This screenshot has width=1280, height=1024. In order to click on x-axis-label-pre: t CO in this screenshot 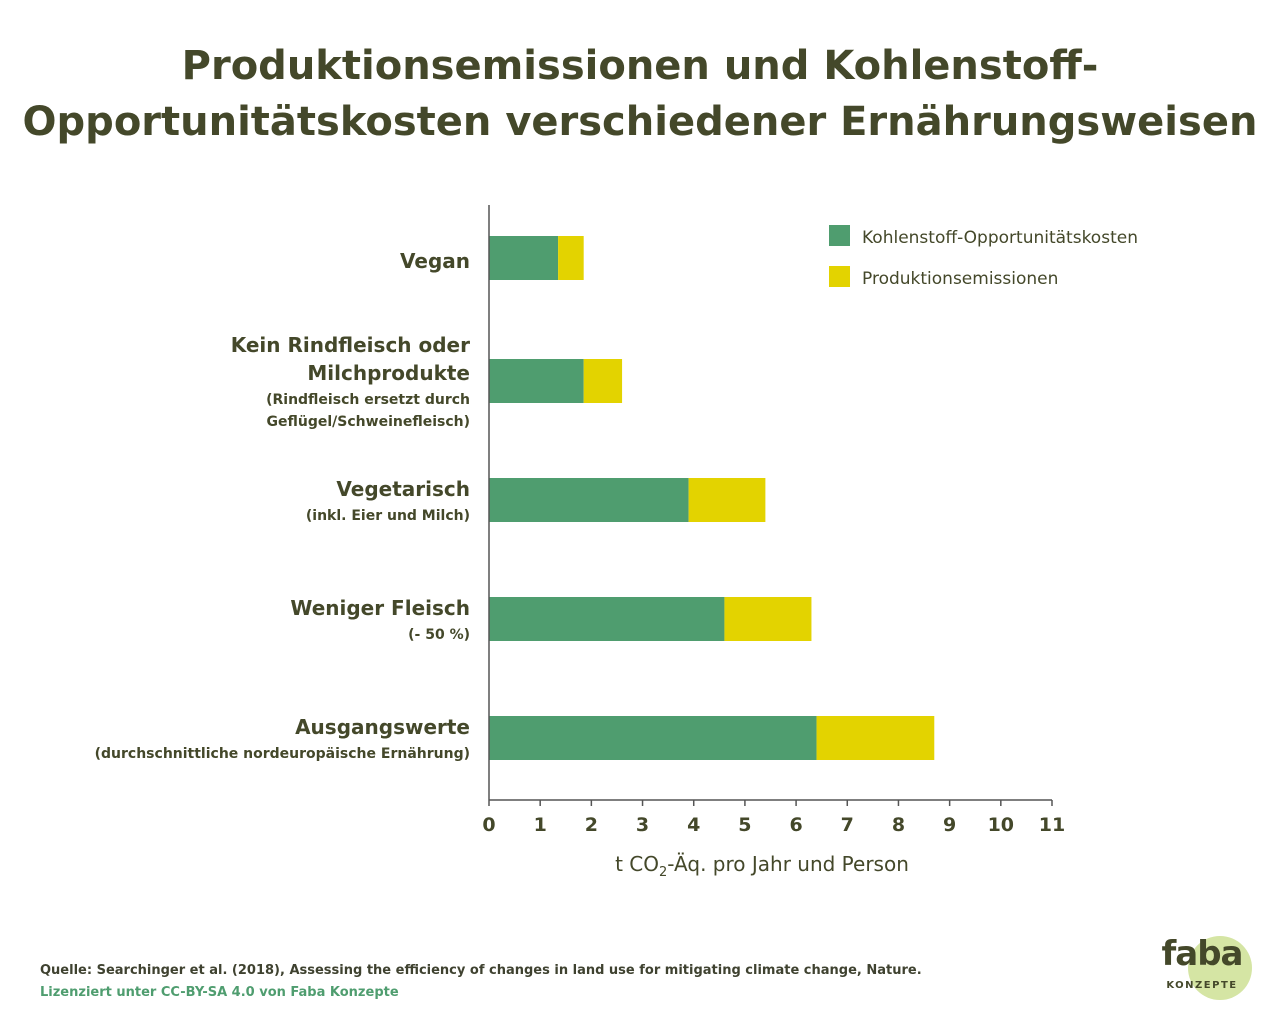, I will do `click(637, 864)`.